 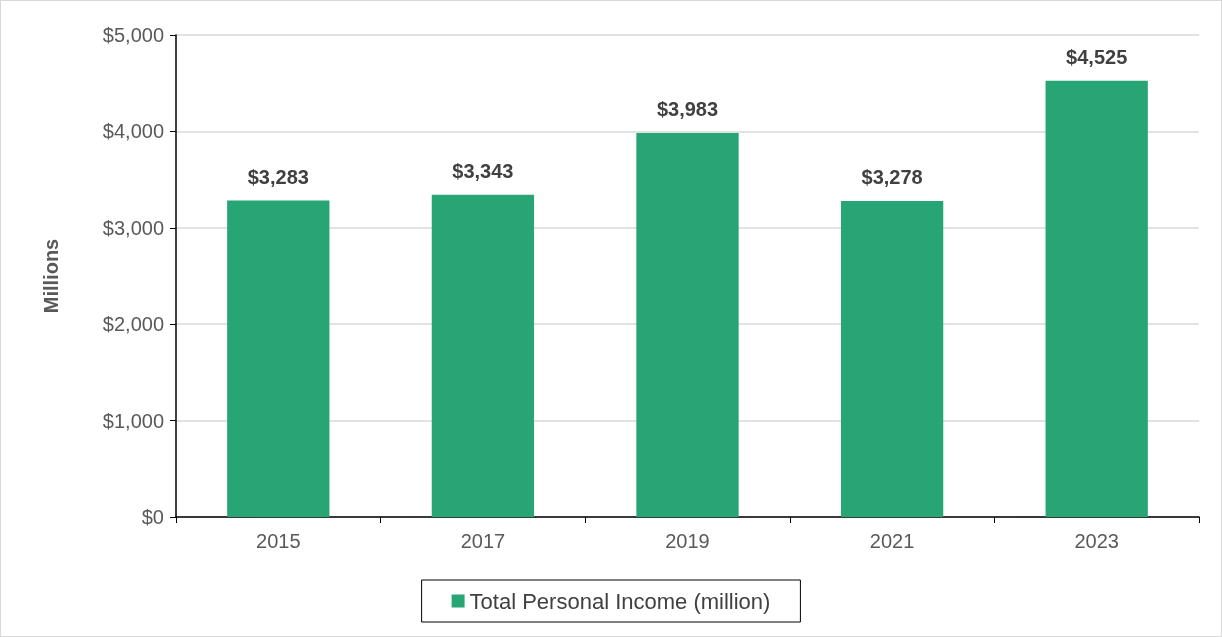 I want to click on x-tick-label: 2015, so click(x=278, y=541).